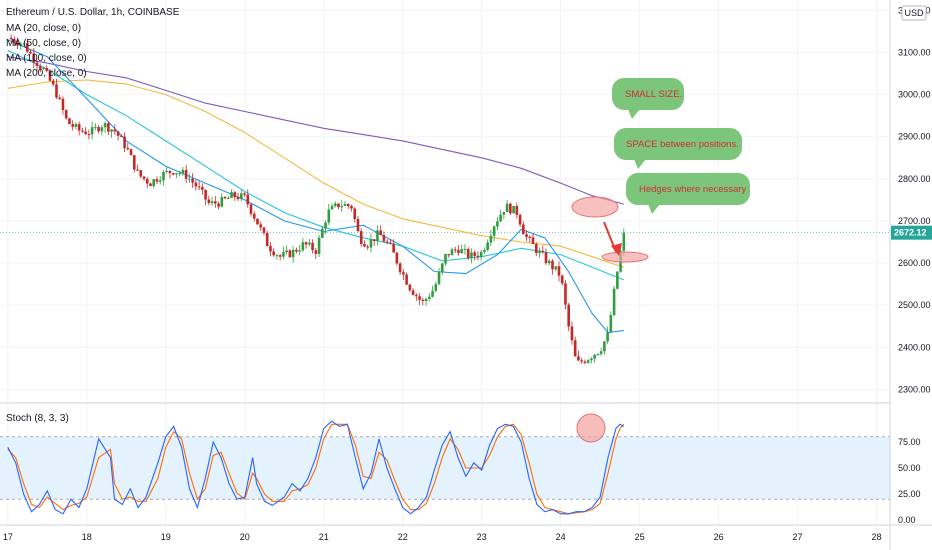 This screenshot has width=932, height=550. I want to click on price-tick-label: 2900.00, so click(914, 137).